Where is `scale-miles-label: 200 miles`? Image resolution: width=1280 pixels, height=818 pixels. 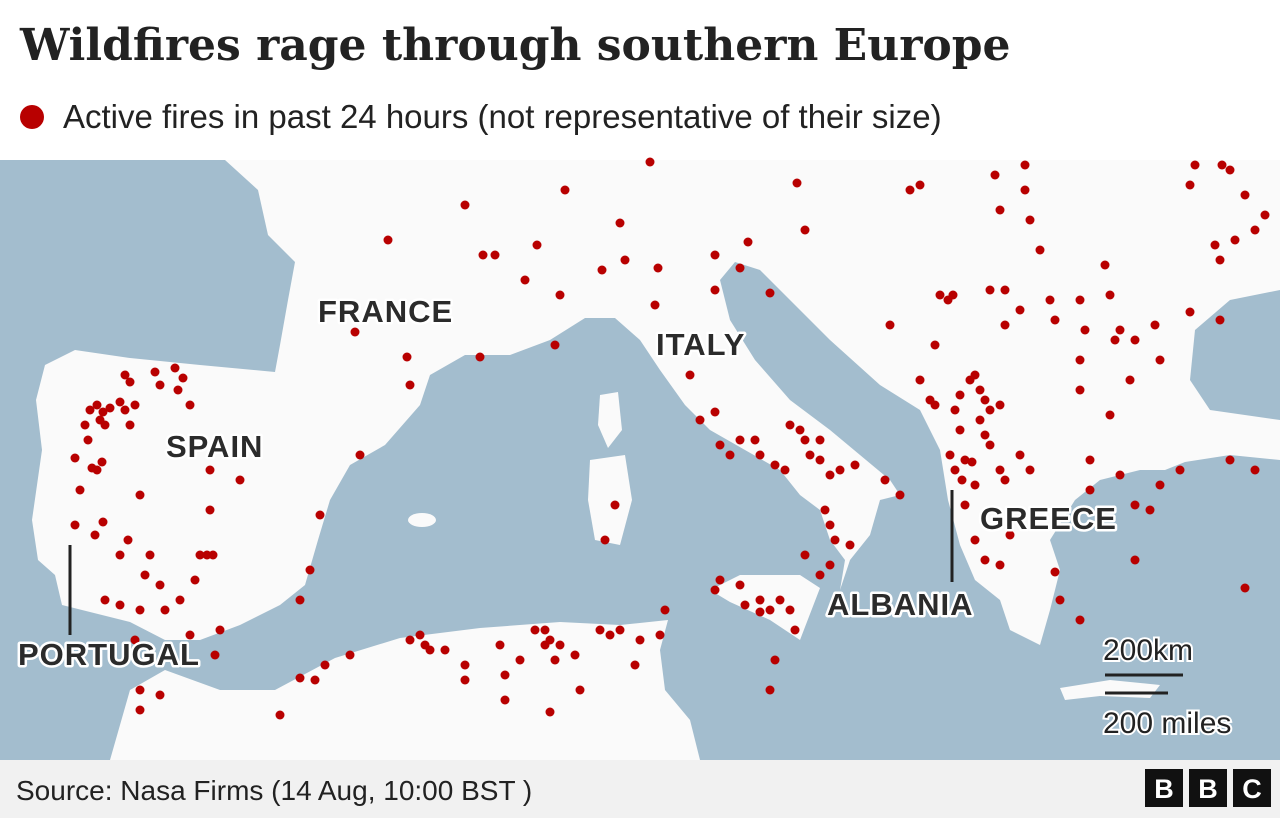
scale-miles-label: 200 miles is located at coordinates (1167, 723).